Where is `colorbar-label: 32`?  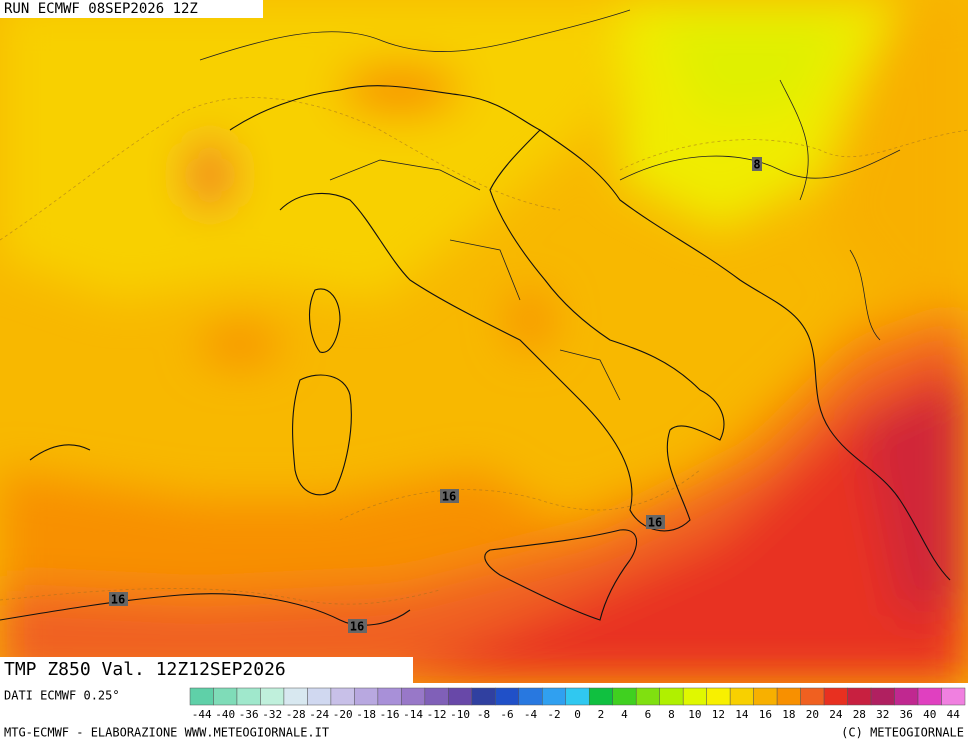
colorbar-label: 32 is located at coordinates (882, 714).